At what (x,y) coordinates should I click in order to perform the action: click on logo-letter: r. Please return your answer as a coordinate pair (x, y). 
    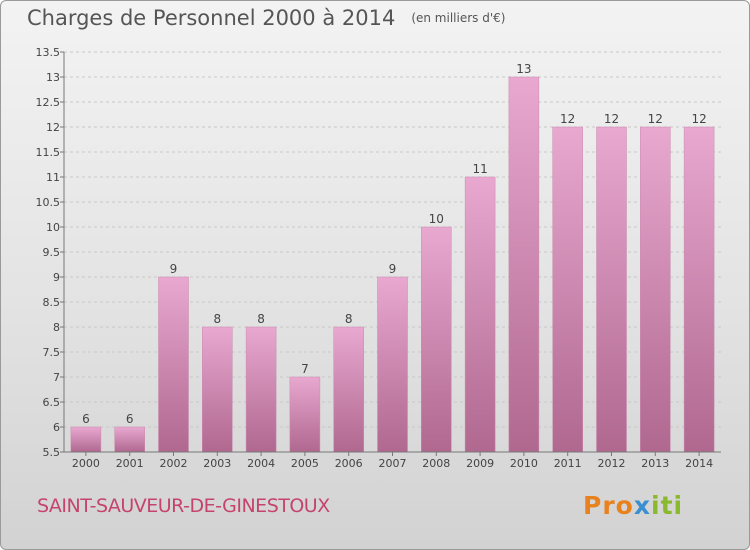
    Looking at the image, I should click on (609, 505).